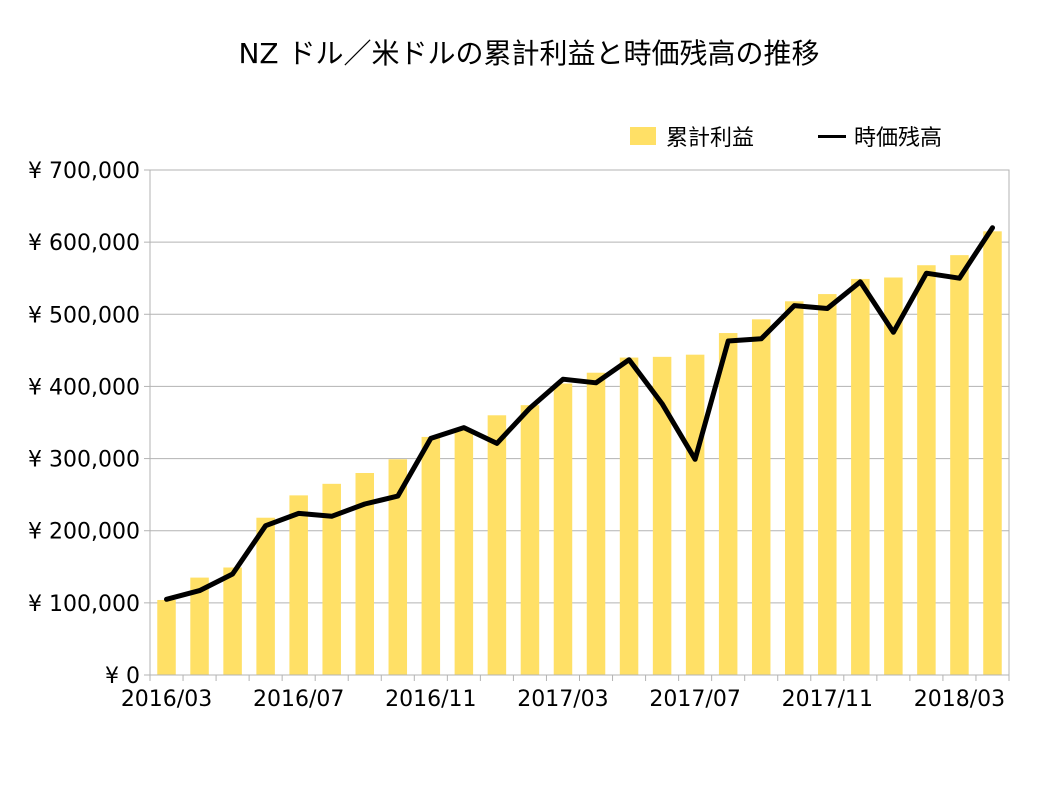 The image size is (1058, 794). I want to click on y-tick-label: ¥ 300,000, so click(84, 460).